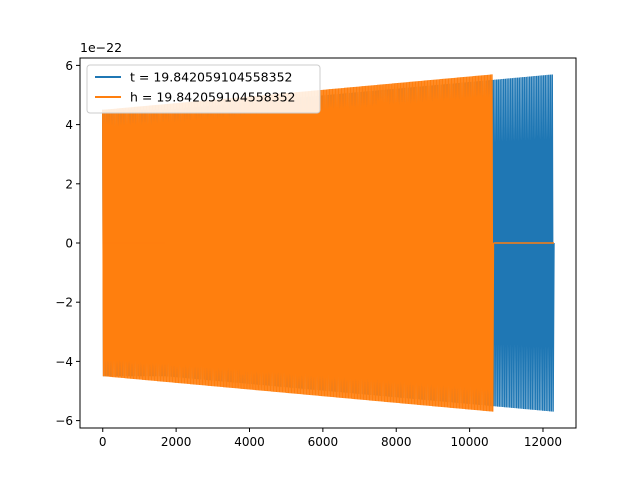  What do you see at coordinates (249, 442) in the screenshot?
I see `x-tick-label: 4000` at bounding box center [249, 442].